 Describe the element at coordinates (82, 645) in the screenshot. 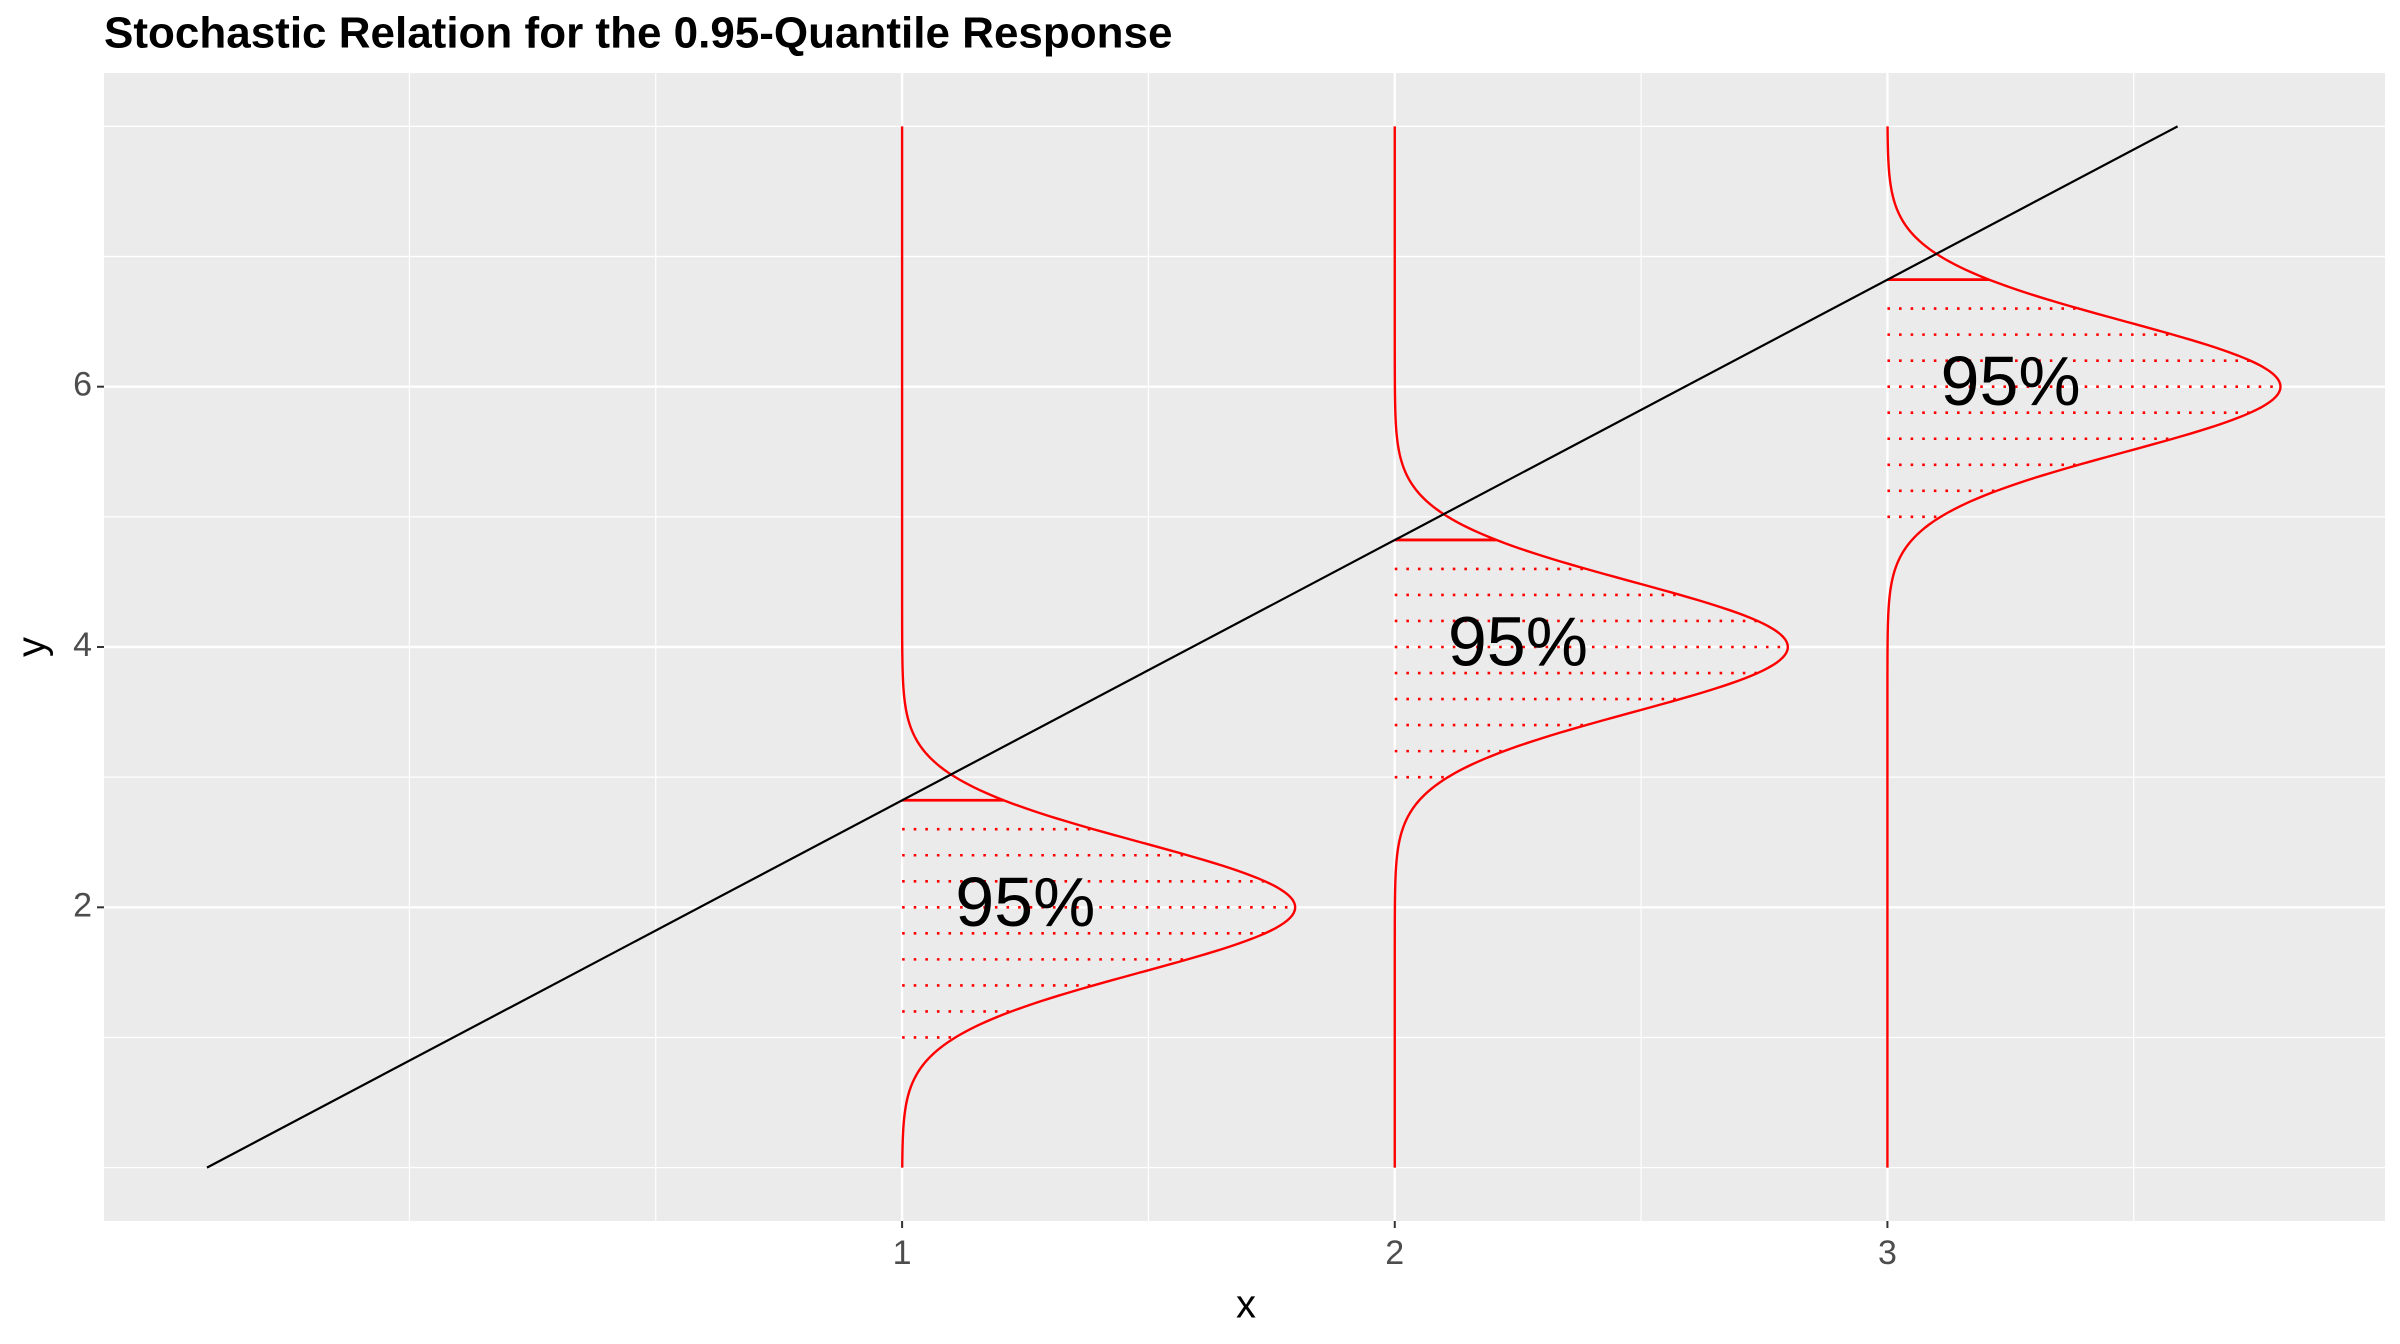

I see `y-tick-label: 4` at that location.